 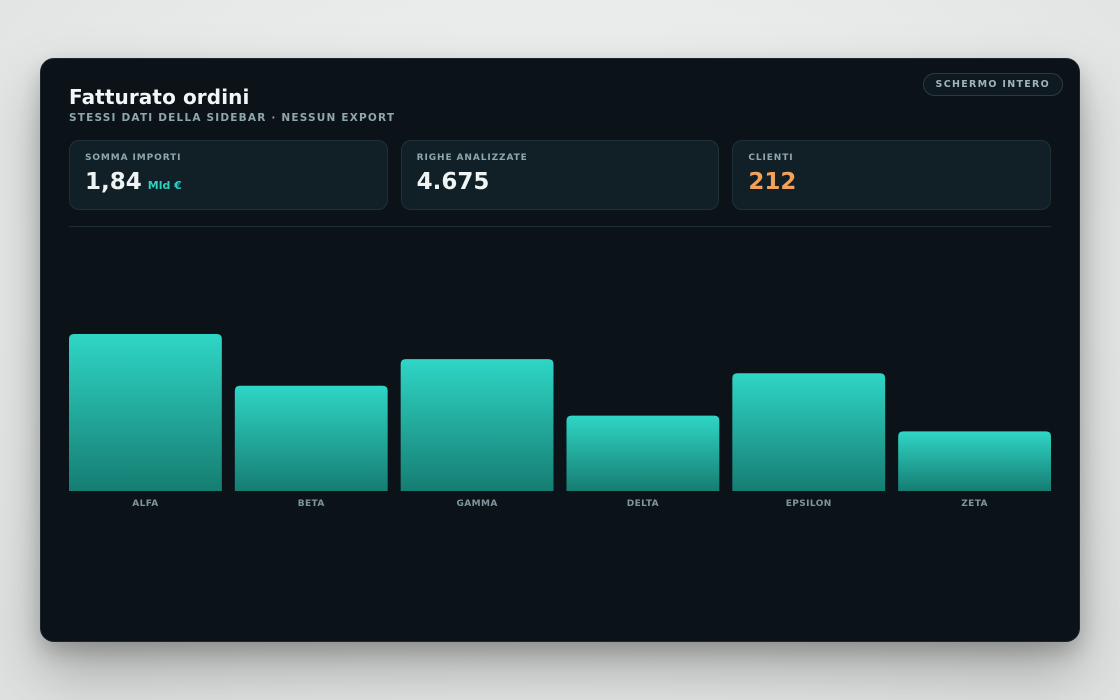 I want to click on bar-zeta, so click(x=974, y=461).